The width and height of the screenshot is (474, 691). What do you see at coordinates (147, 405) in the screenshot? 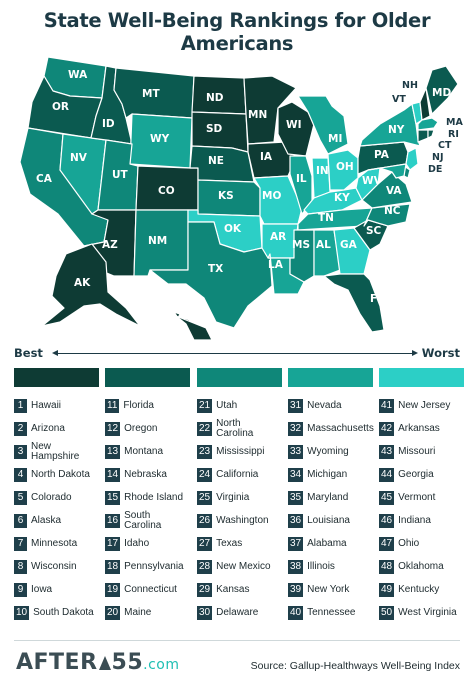
I see `ranking-item: 11 Florida` at bounding box center [147, 405].